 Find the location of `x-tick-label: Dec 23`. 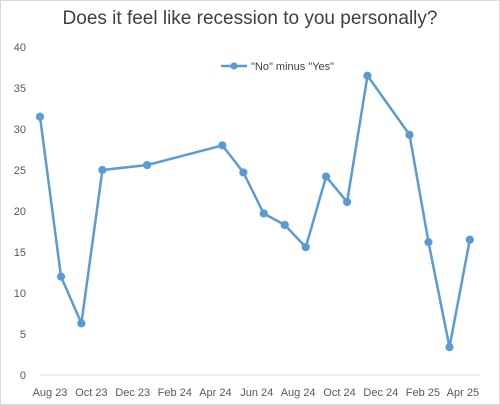

x-tick-label: Dec 23 is located at coordinates (132, 393).